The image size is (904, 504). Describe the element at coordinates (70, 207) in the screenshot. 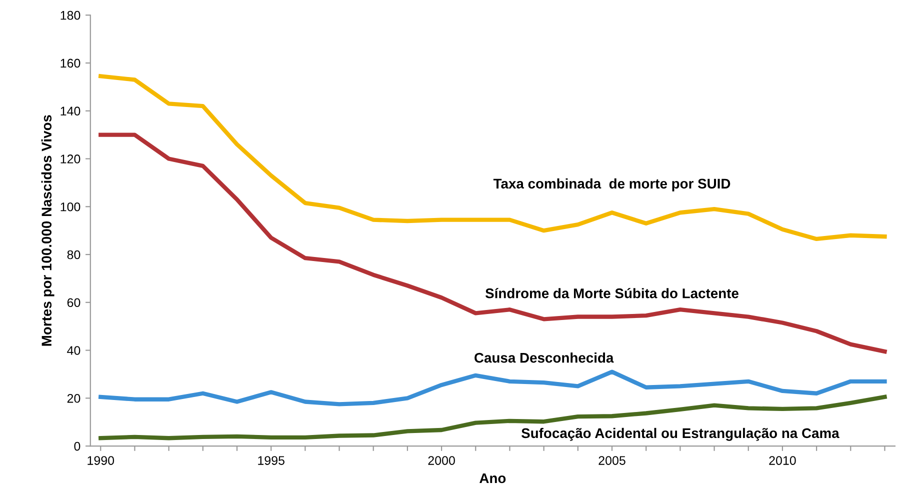

I see `y-tick-label: 100` at that location.